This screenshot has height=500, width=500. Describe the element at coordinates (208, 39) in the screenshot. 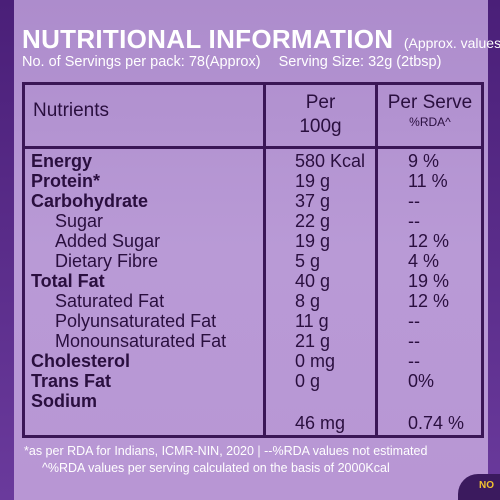

I see `nutrition-title: NUTRITIONAL INFORMATION` at that location.